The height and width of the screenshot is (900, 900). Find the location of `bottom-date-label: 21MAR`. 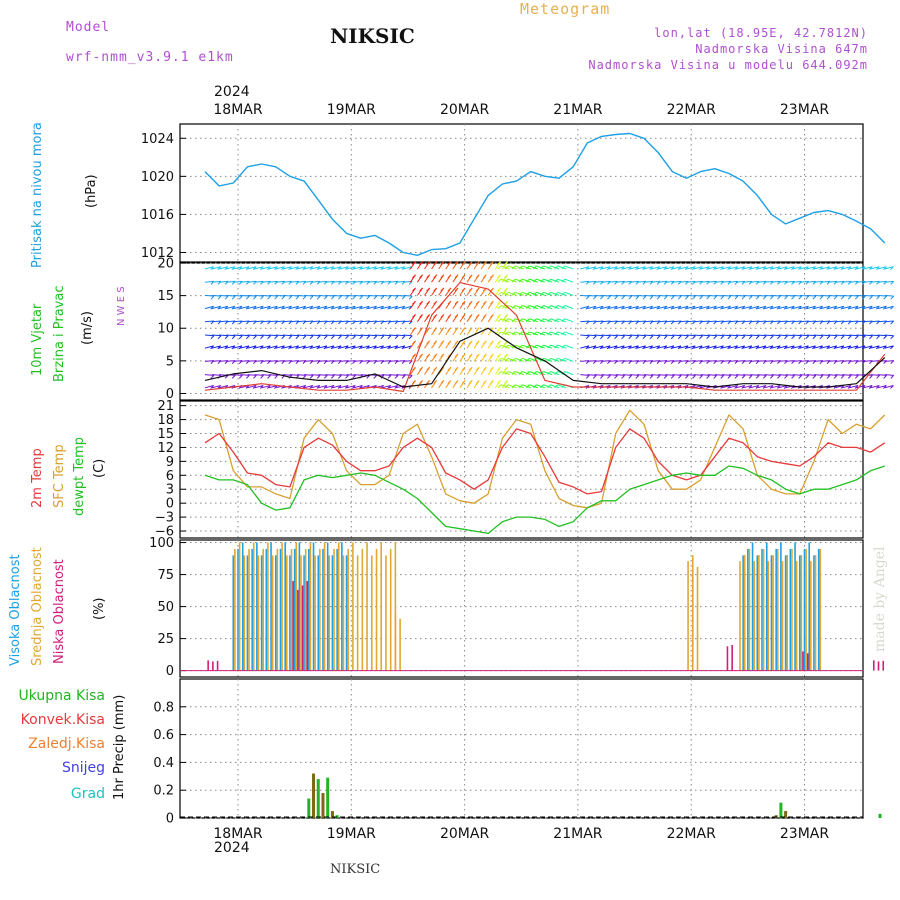

bottom-date-label: 21MAR is located at coordinates (577, 834).